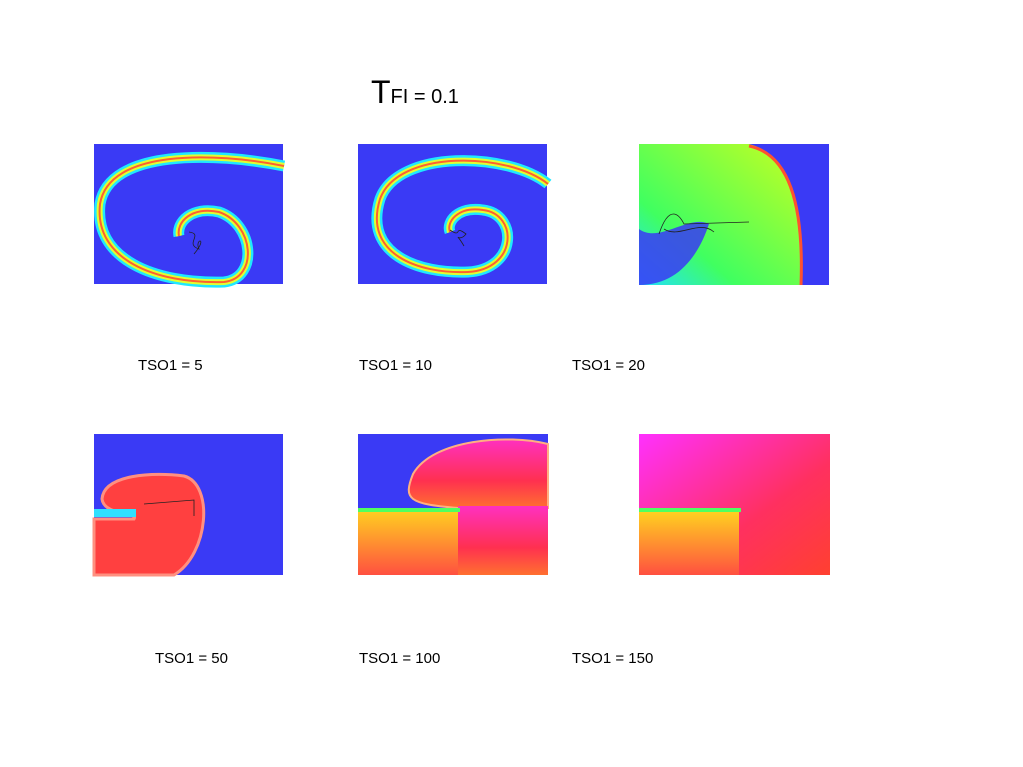 The height and width of the screenshot is (767, 1023). What do you see at coordinates (400, 658) in the screenshot?
I see `panel-label: TSO1 = 100` at bounding box center [400, 658].